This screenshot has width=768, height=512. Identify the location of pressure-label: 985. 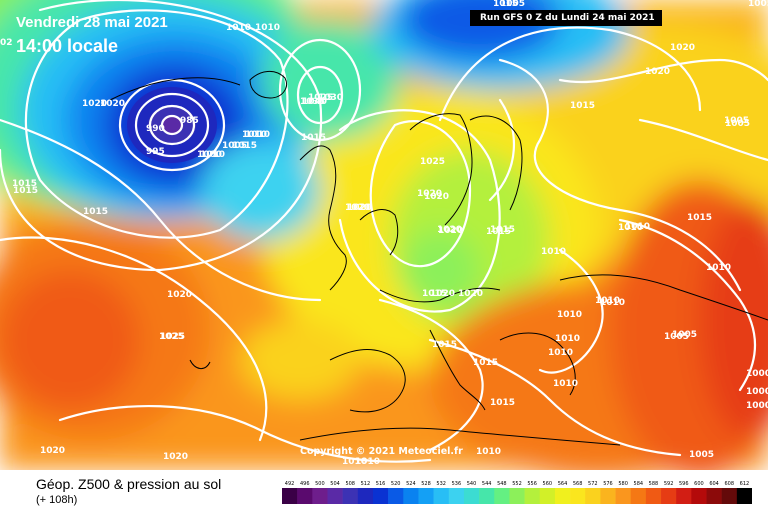
(189, 121).